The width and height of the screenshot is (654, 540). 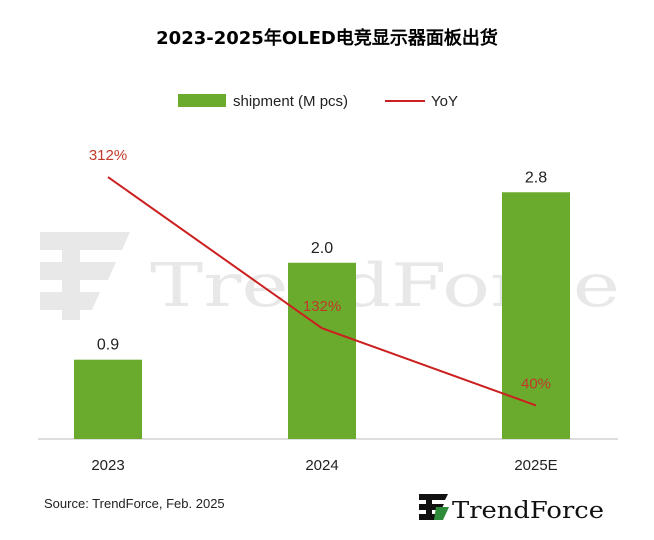 I want to click on x-tick-labels: 2023 2024 2025E, so click(x=324, y=465).